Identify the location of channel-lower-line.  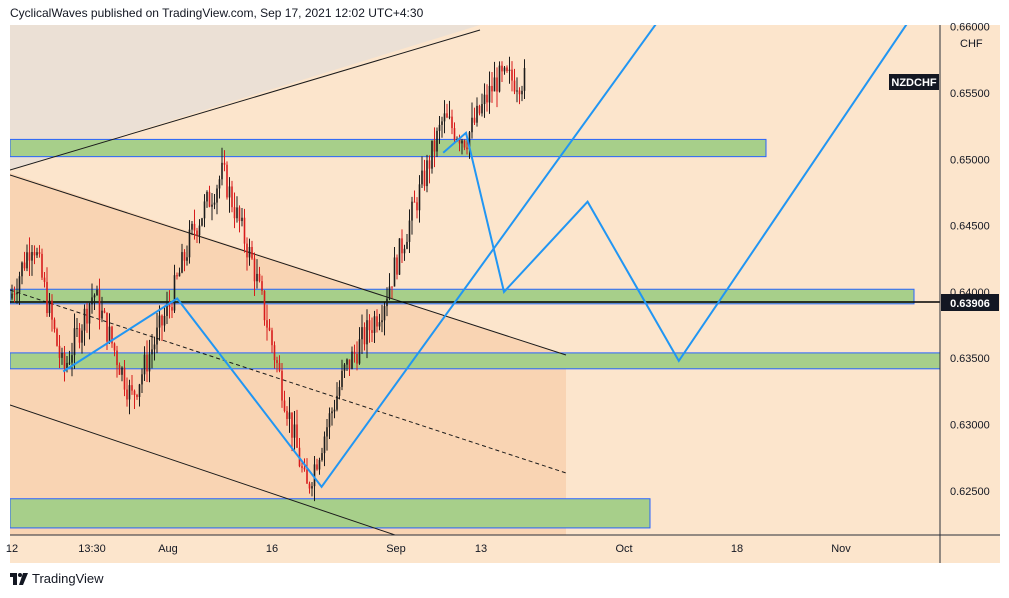
(203, 469).